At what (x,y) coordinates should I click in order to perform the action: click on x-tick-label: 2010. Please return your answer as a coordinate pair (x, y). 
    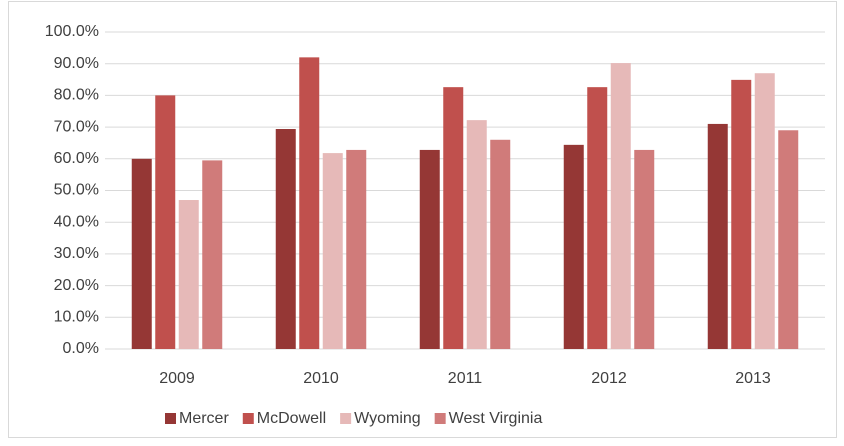
    Looking at the image, I should click on (321, 378).